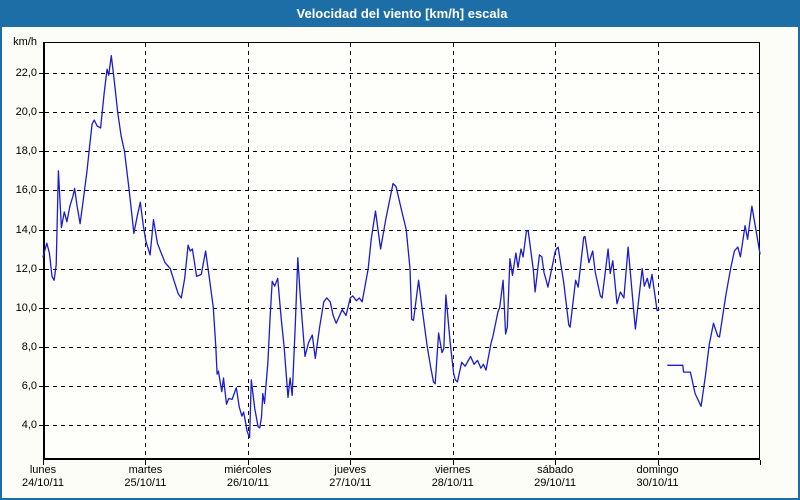 Image resolution: width=800 pixels, height=500 pixels. Describe the element at coordinates (452, 470) in the screenshot. I see `day-name: viernes` at that location.